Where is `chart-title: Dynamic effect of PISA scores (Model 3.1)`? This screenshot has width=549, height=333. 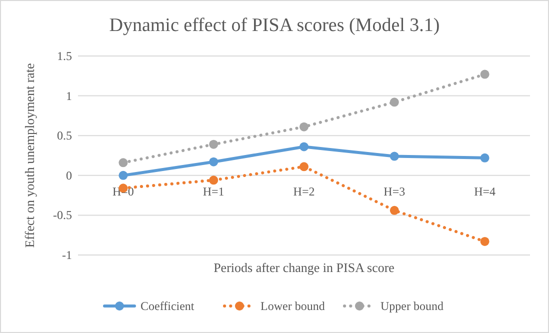
chart-title: Dynamic effect of PISA scores (Model 3.1) is located at coordinates (274, 25).